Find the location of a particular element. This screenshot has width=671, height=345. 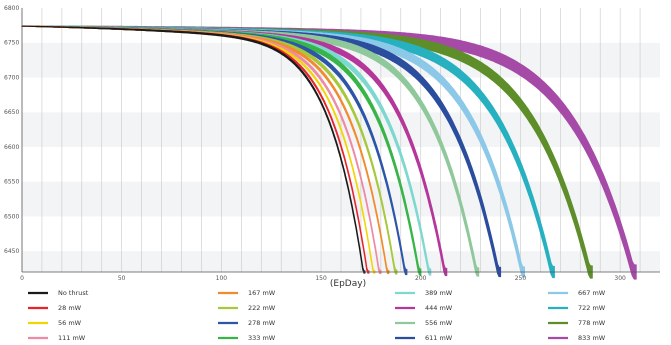

legend-item: 222 mW is located at coordinates (247, 308).